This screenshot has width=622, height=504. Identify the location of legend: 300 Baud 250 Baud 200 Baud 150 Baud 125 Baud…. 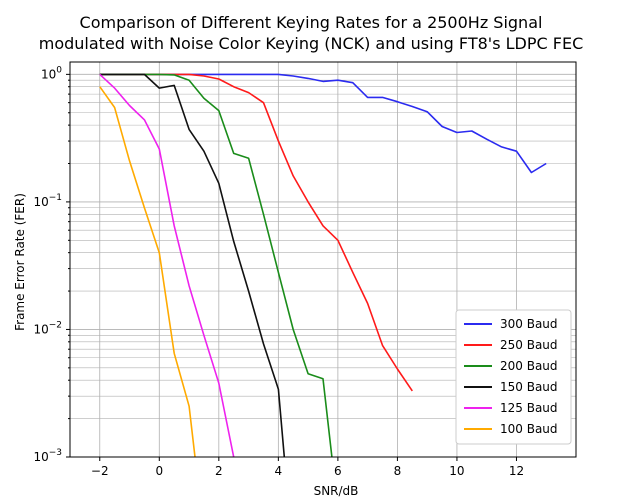
(513, 377).